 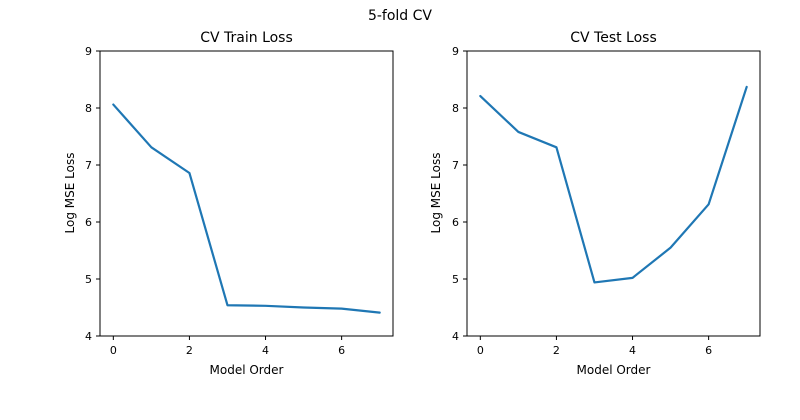 What do you see at coordinates (455, 222) in the screenshot?
I see `test-y-tick-label: 6` at bounding box center [455, 222].